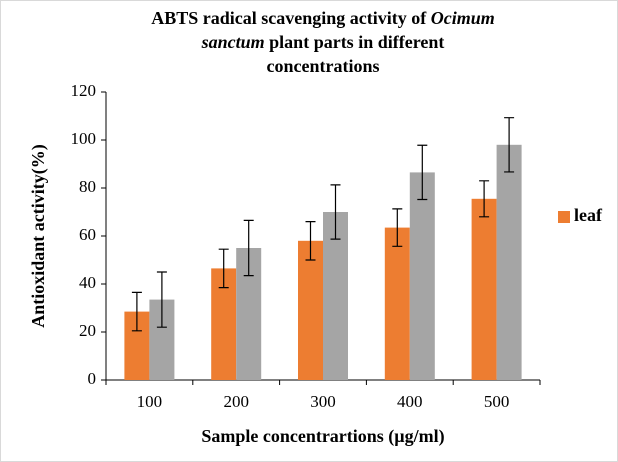 The height and width of the screenshot is (462, 618). Describe the element at coordinates (410, 401) in the screenshot. I see `x-tick-label: 400` at that location.